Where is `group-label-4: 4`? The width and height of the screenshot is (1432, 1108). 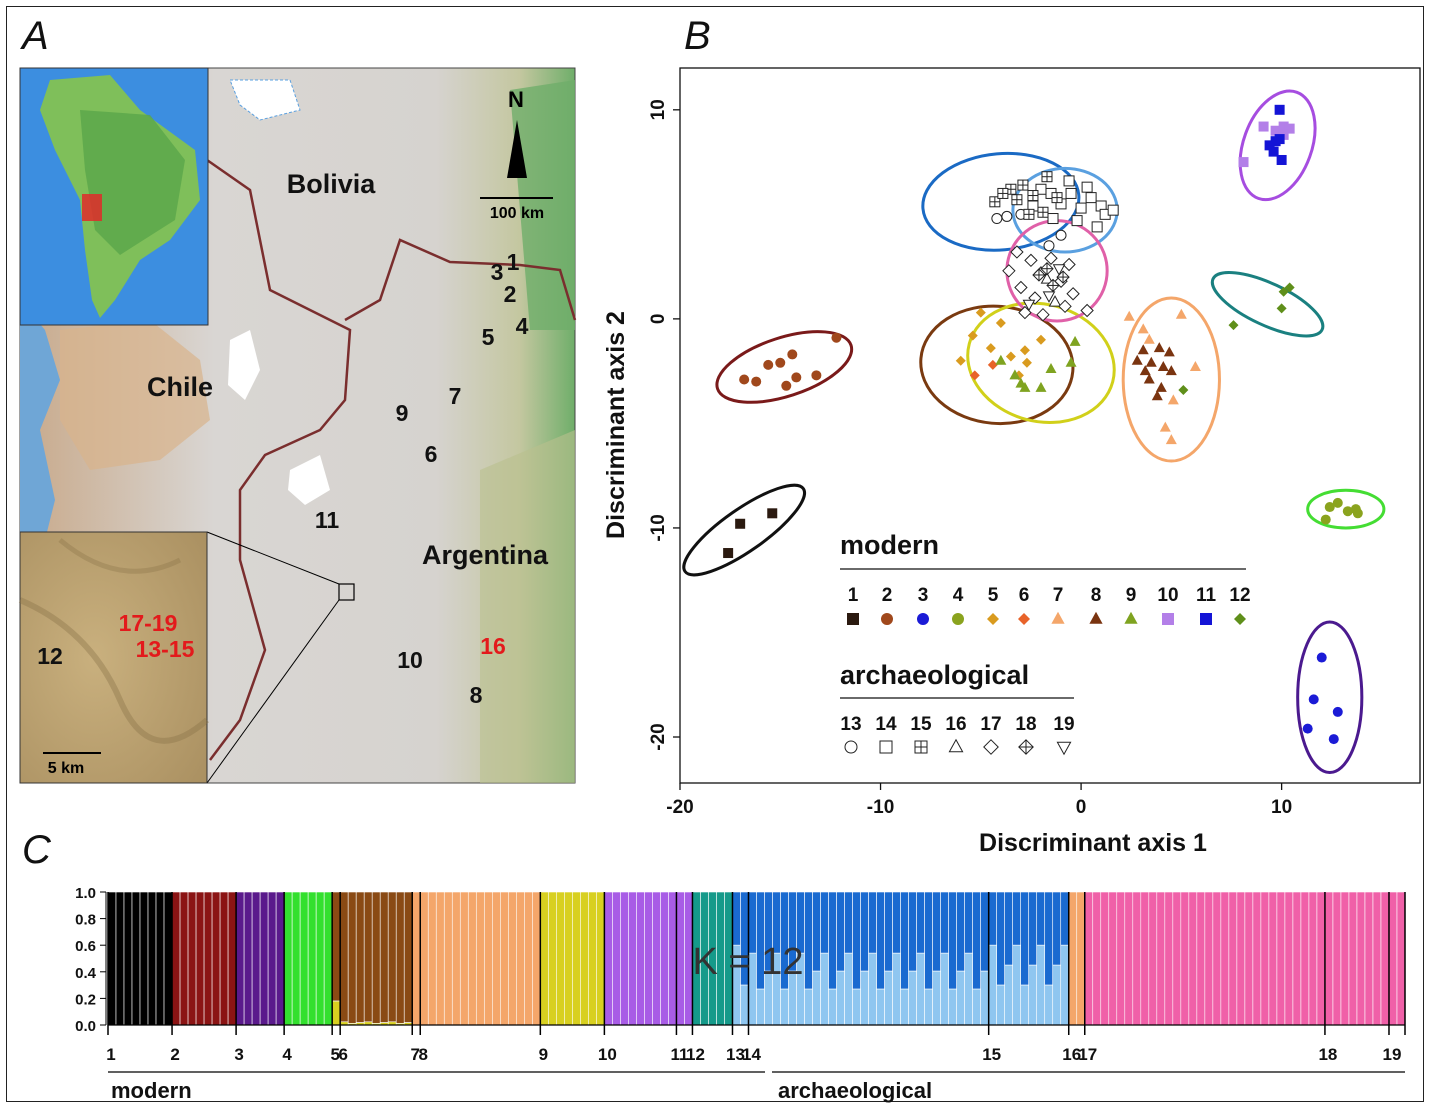
group-label-4: 4 is located at coordinates (287, 1054).